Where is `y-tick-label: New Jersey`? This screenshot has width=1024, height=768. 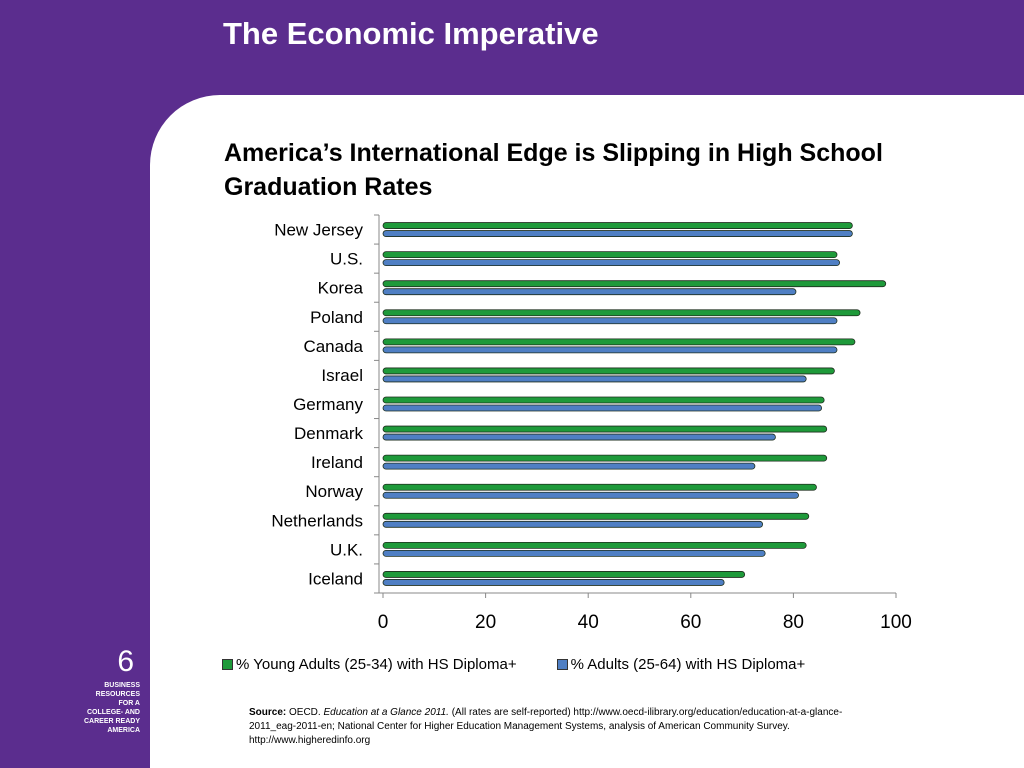 y-tick-label: New Jersey is located at coordinates (318, 230).